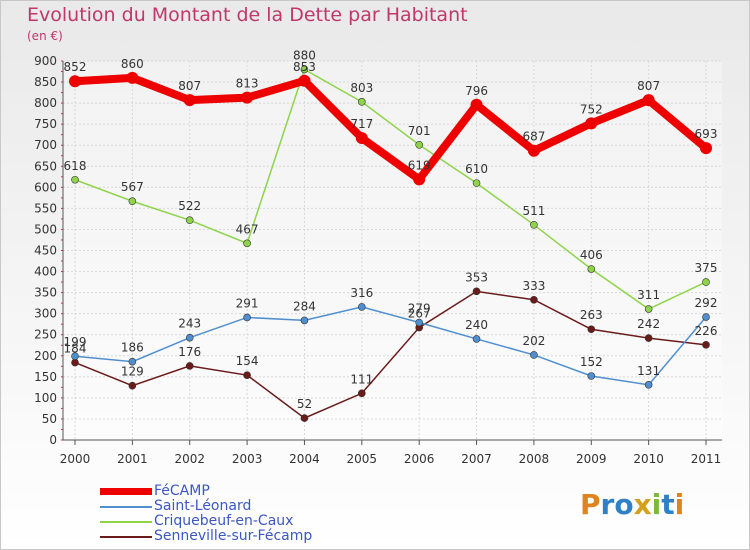 This screenshot has height=550, width=750. Describe the element at coordinates (642, 504) in the screenshot. I see `logo-letter: x` at that location.